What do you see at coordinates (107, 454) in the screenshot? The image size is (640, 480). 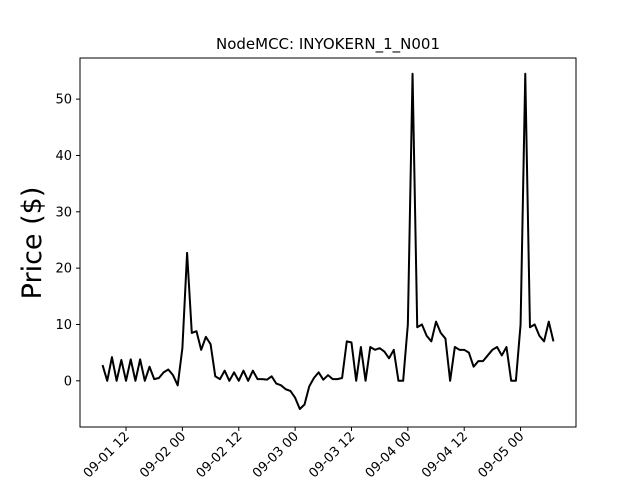 I see `x-tick-label: 09-01 12` at bounding box center [107, 454].